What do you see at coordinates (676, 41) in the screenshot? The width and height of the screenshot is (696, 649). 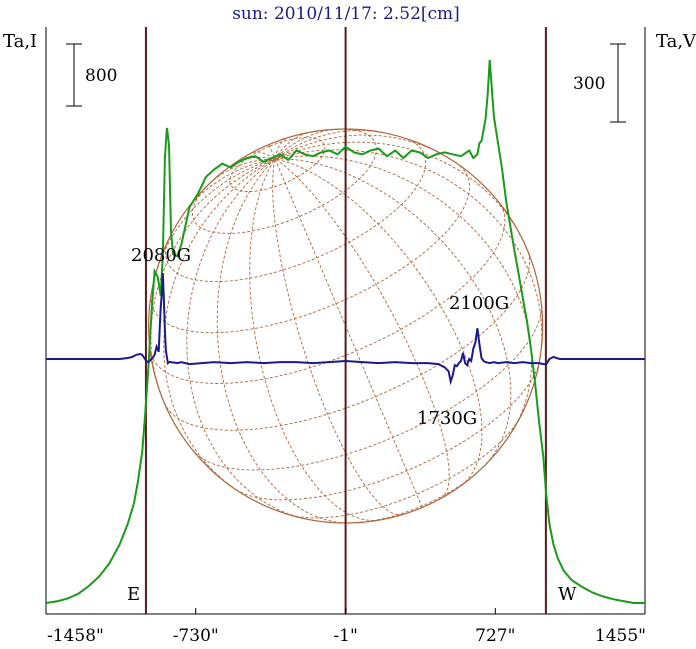 I see `y-right-label: Ta,V` at bounding box center [676, 41].